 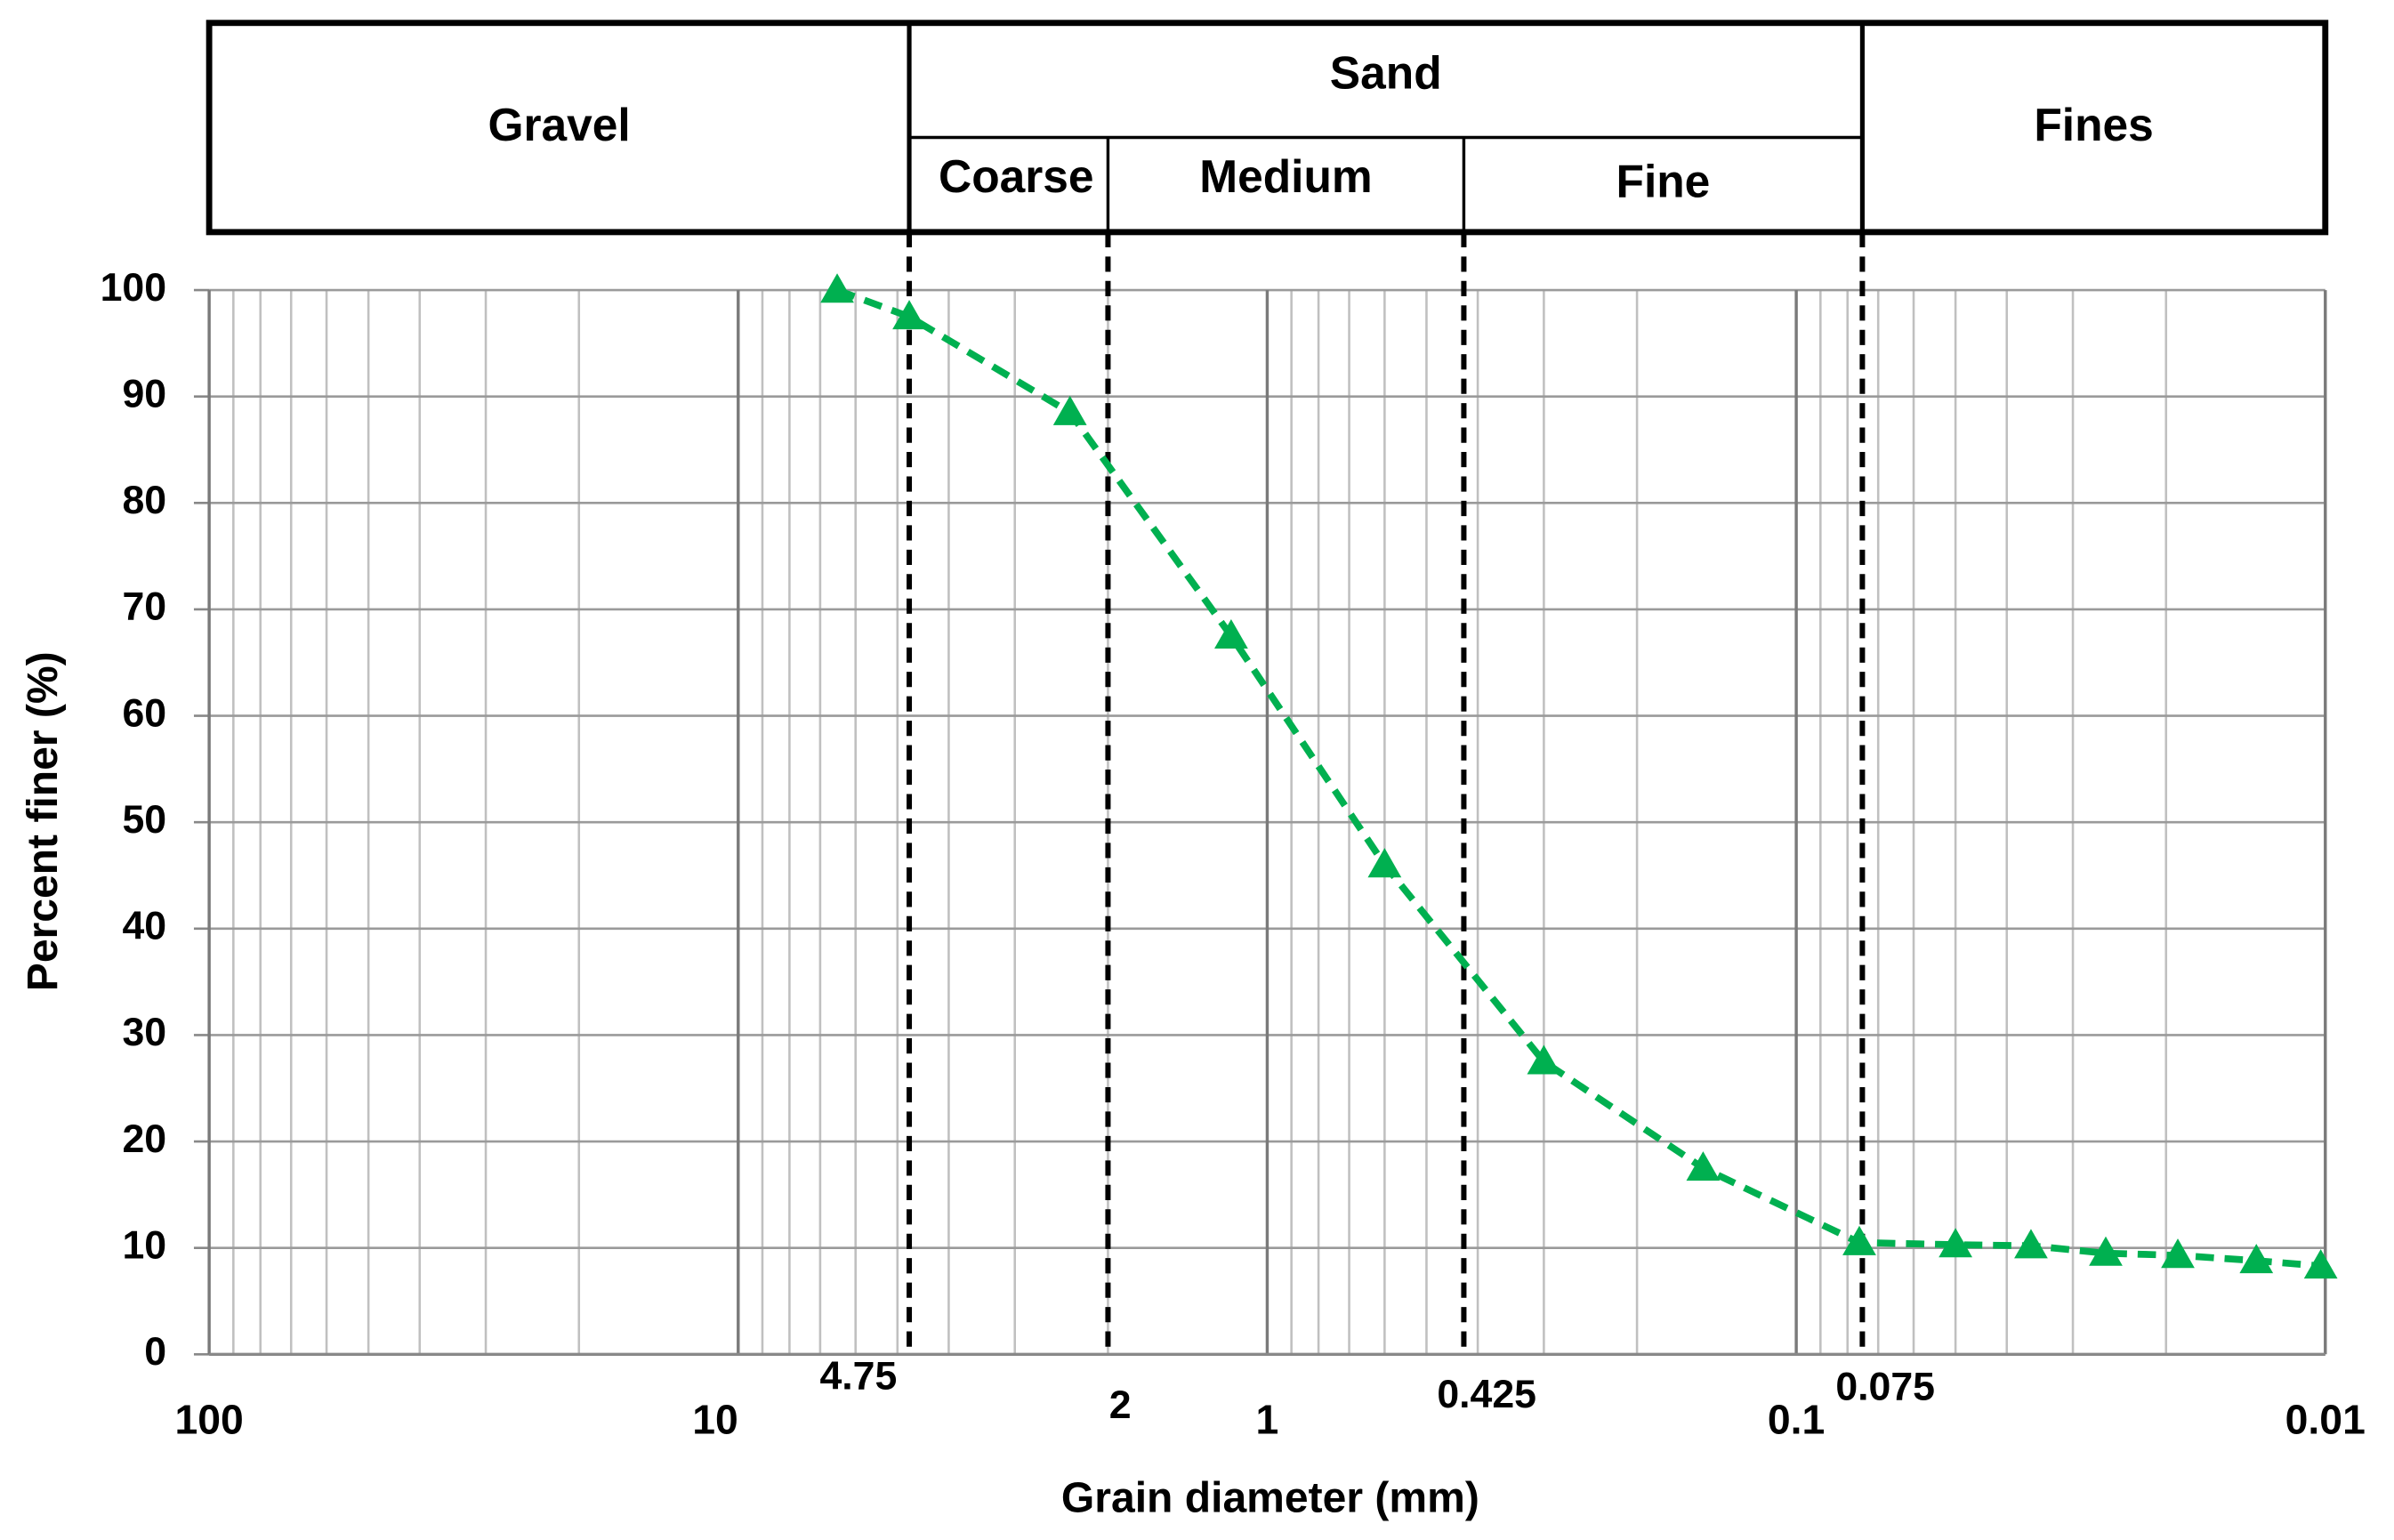 What do you see at coordinates (144, 1245) in the screenshot?
I see `y-tick-label: 10` at bounding box center [144, 1245].